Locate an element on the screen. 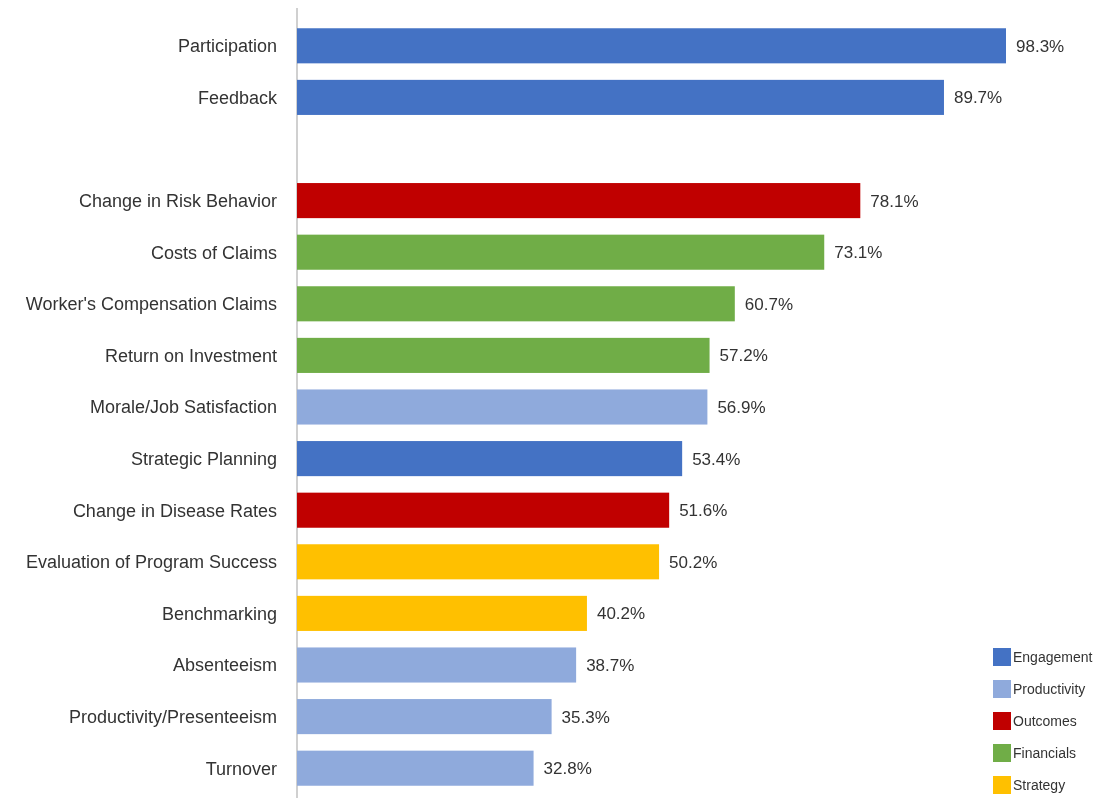 Image resolution: width=1108 pixels, height=798 pixels. y-tick-label: Feedback is located at coordinates (237, 97).